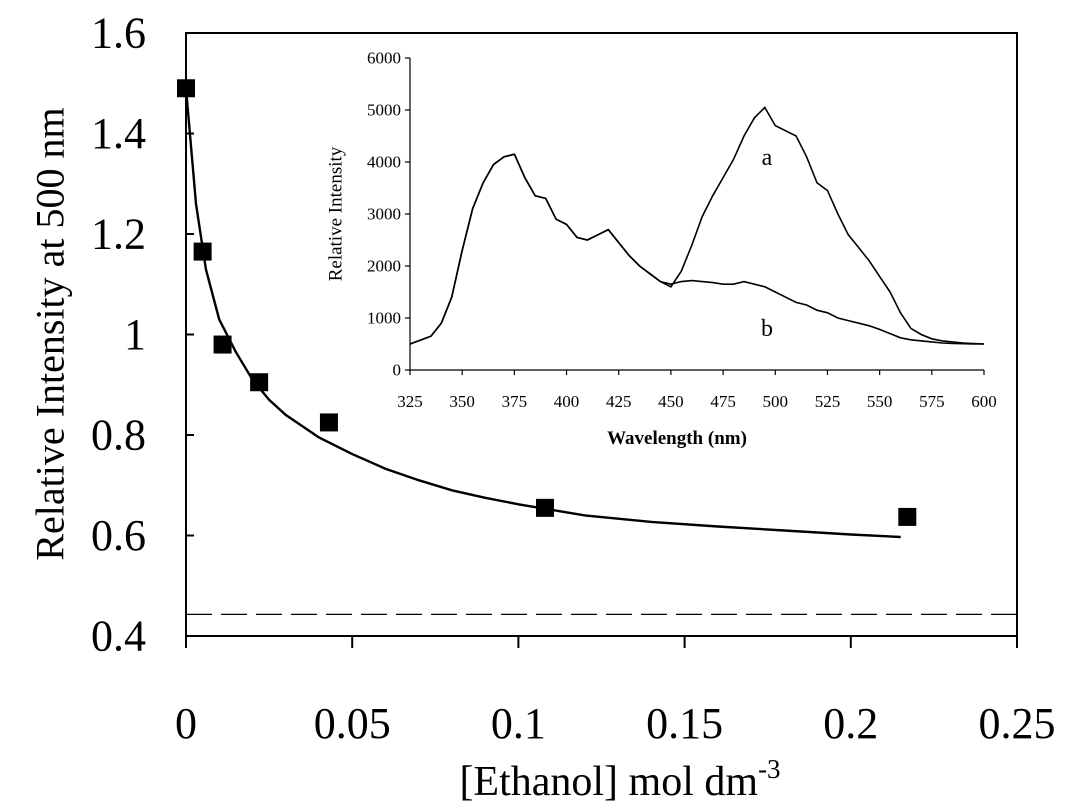 This screenshot has height=812, width=1067. Describe the element at coordinates (384, 318) in the screenshot. I see `inset-y-tick-label: 1000` at that location.